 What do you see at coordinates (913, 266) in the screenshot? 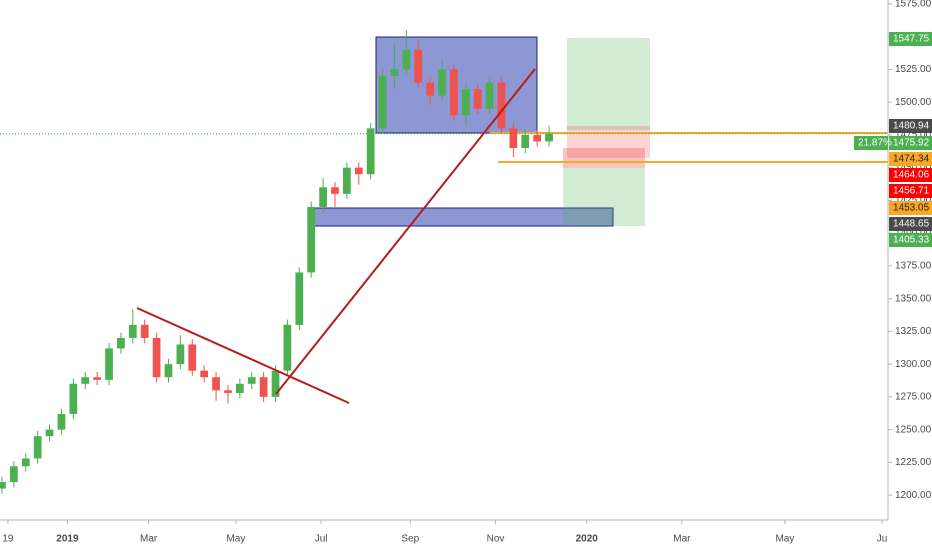
I see `y-tick-label: 1375.00` at bounding box center [913, 266].